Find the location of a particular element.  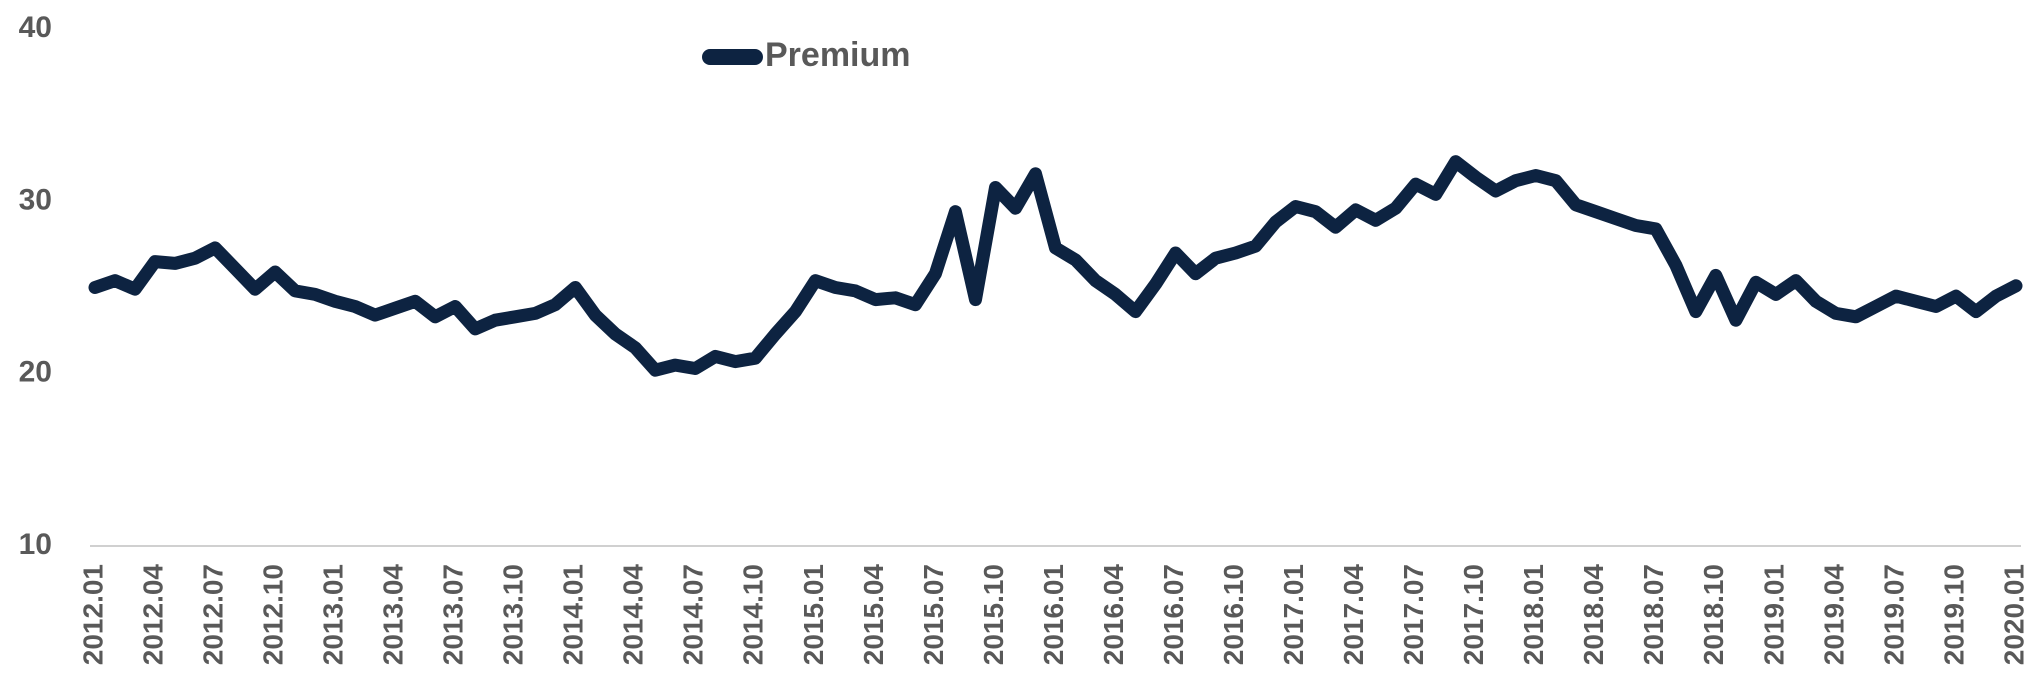

x-tick-label: 2015.10 is located at coordinates (993, 614).